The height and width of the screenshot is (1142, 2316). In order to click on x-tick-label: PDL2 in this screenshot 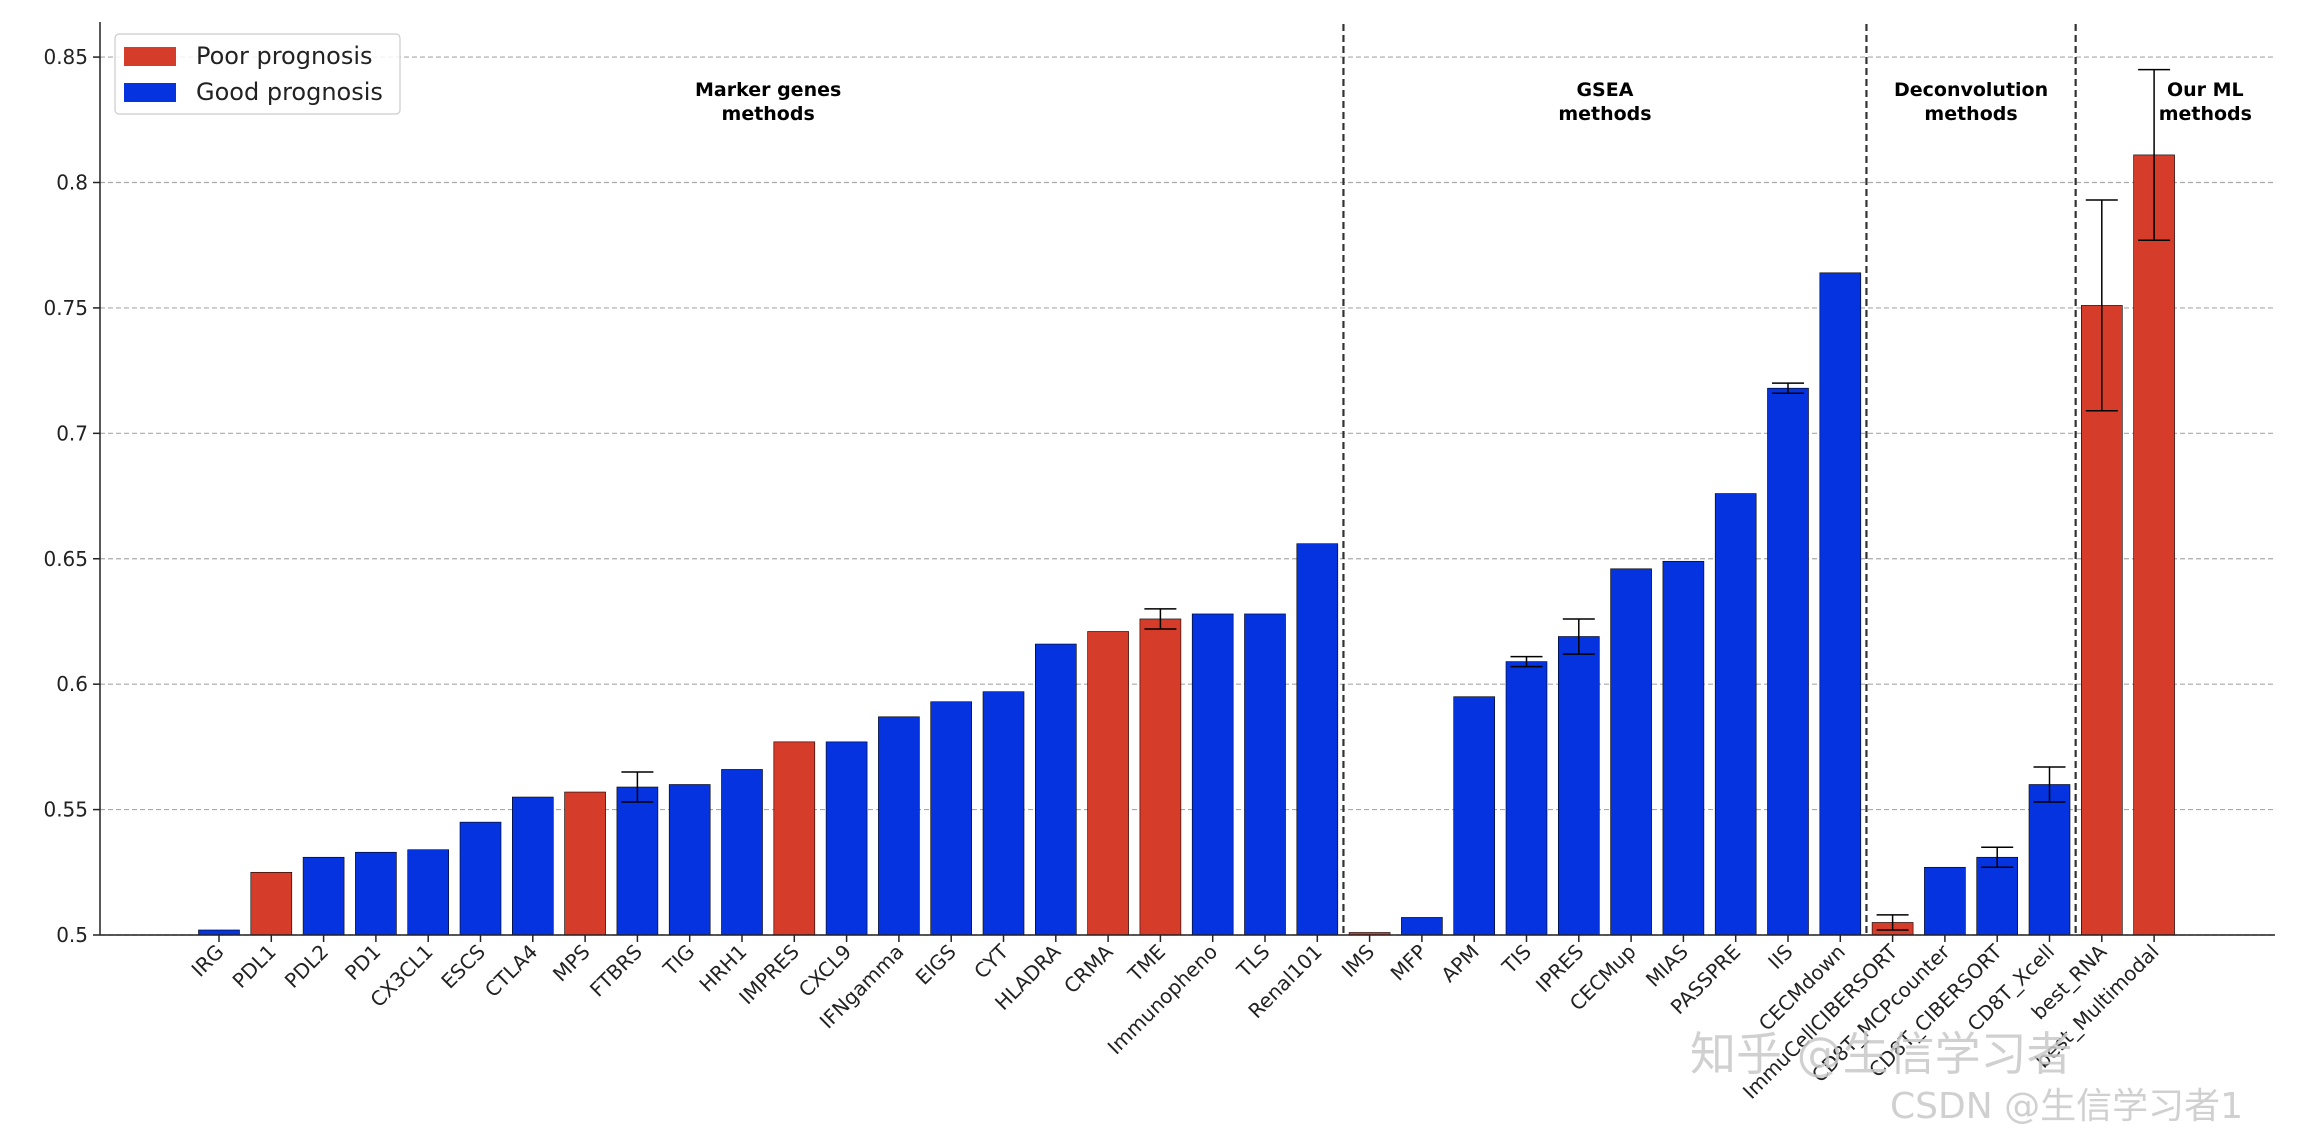, I will do `click(306, 966)`.